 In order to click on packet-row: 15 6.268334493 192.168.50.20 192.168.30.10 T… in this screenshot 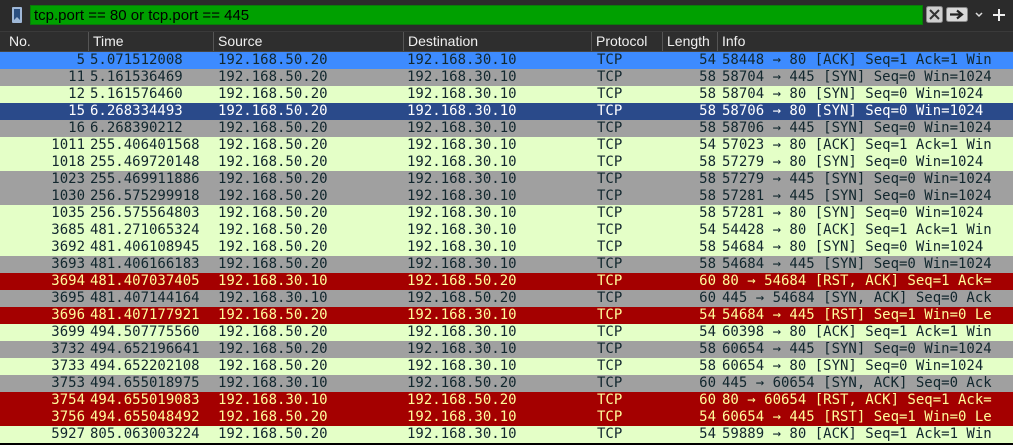, I will do `click(506, 111)`.